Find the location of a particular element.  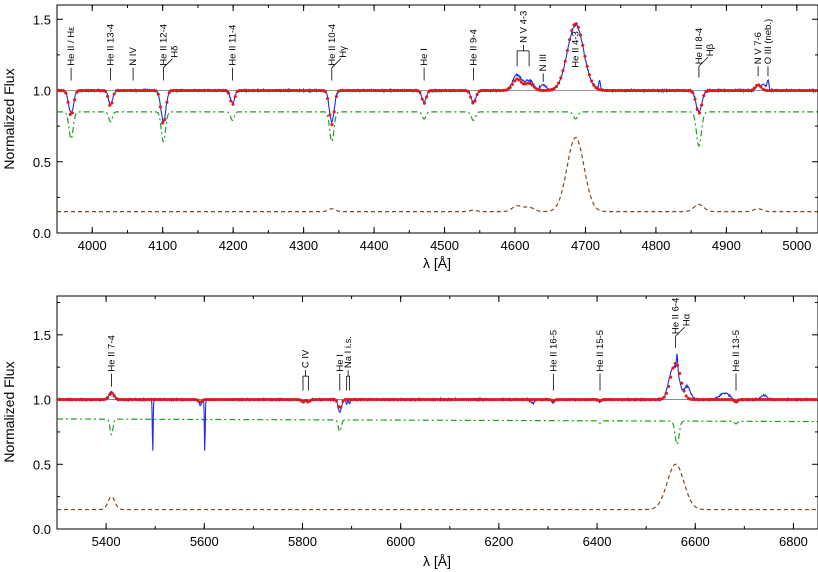

line-label: N III is located at coordinates (543, 62).